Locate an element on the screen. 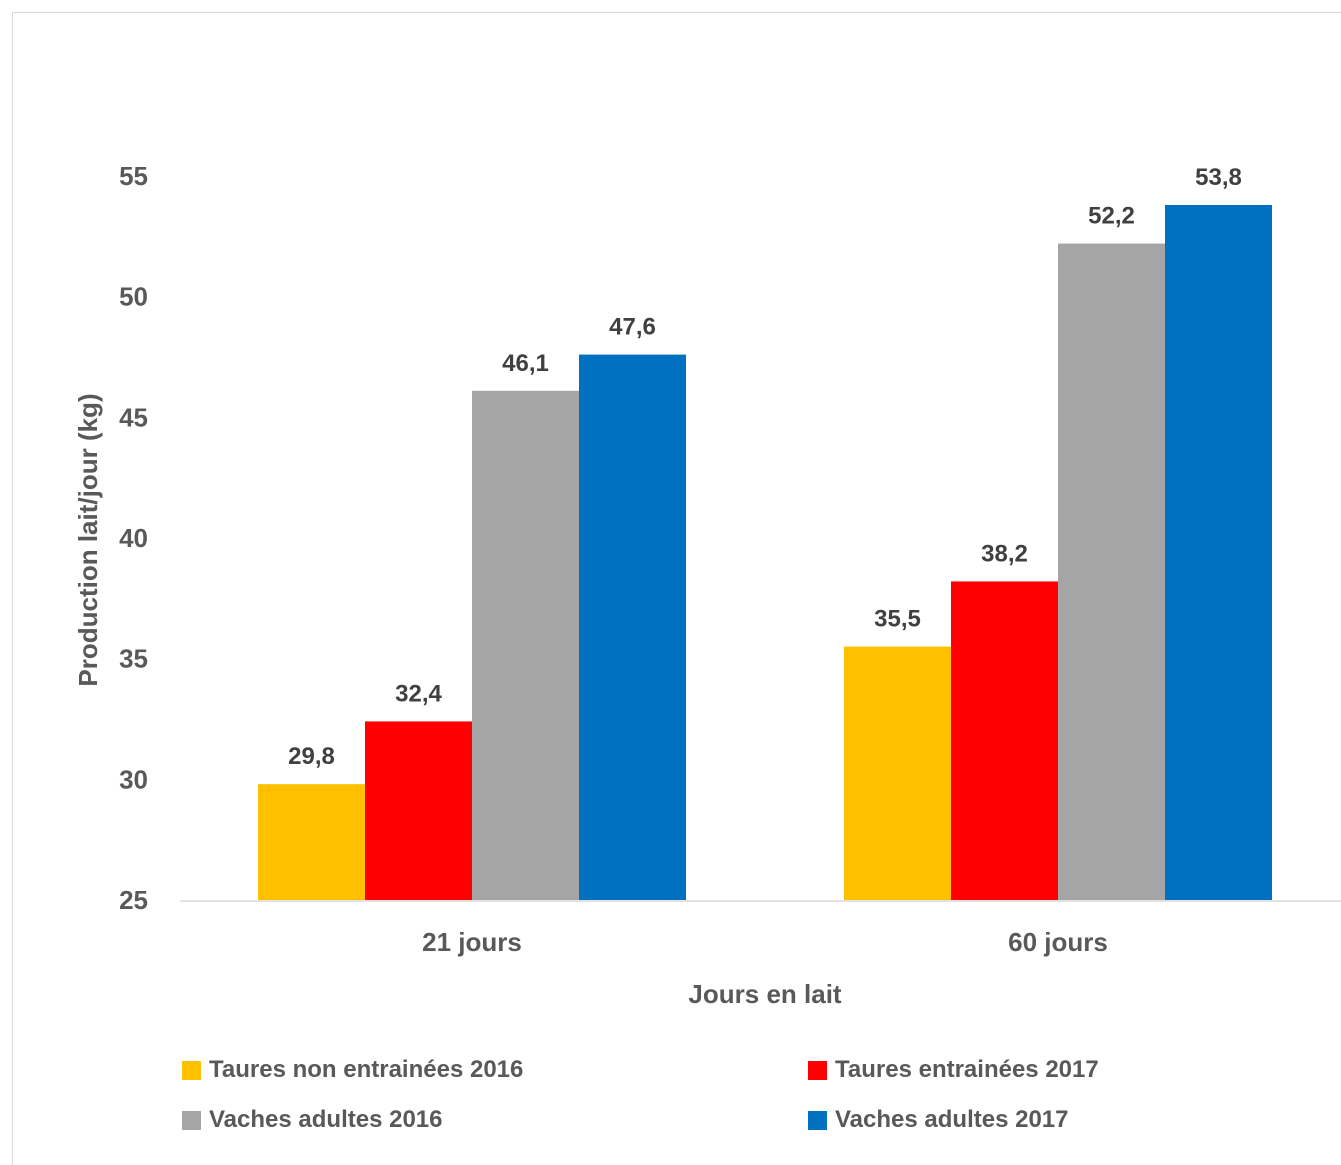  y-tick-label: 40 is located at coordinates (133, 538).